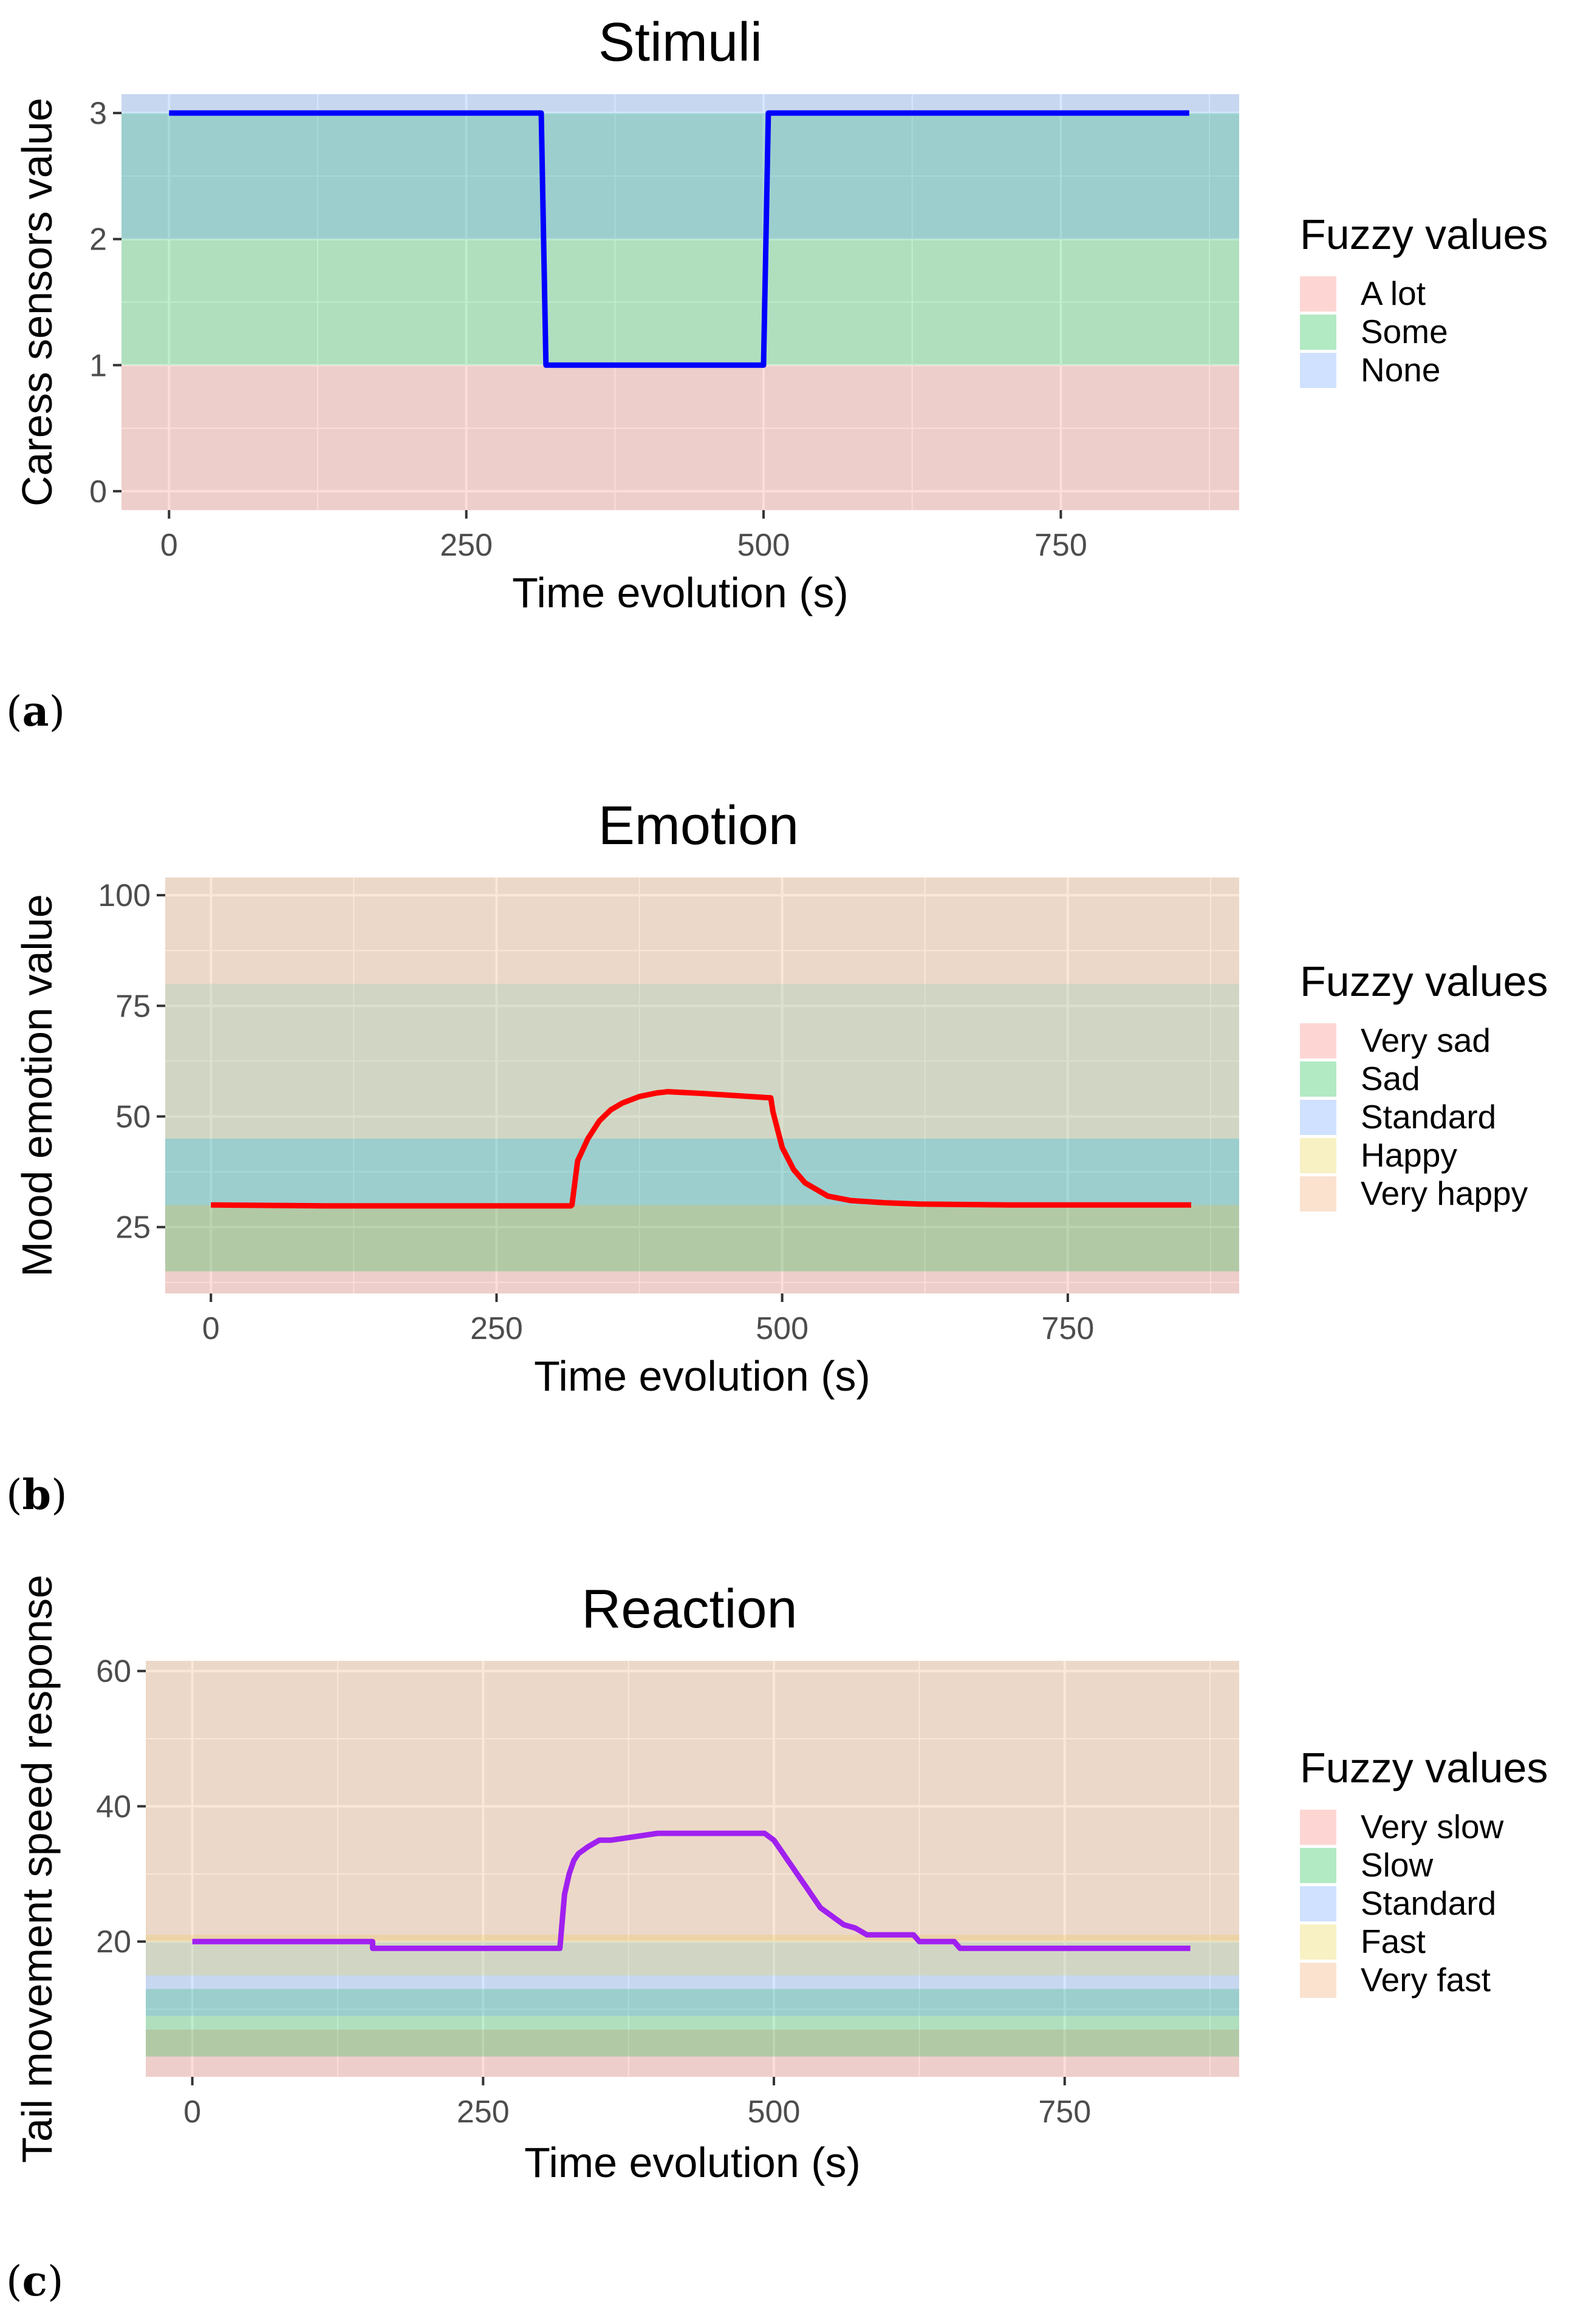 The width and height of the screenshot is (1569, 2324). Describe the element at coordinates (133, 1006) in the screenshot. I see `y-tick-label: 75` at that location.